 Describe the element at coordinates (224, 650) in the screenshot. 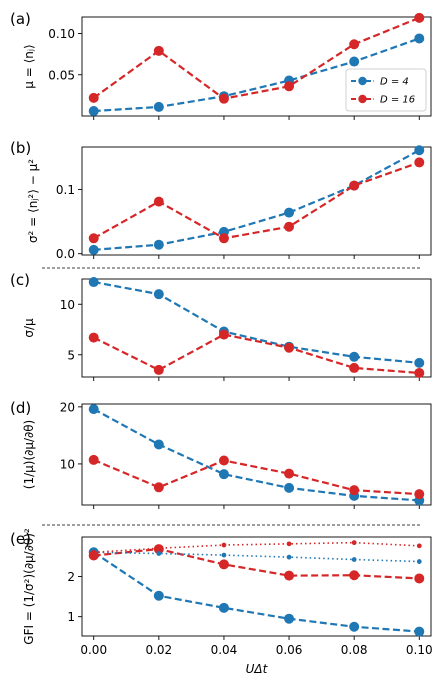

I see `x-tick-label: 0.04` at that location.